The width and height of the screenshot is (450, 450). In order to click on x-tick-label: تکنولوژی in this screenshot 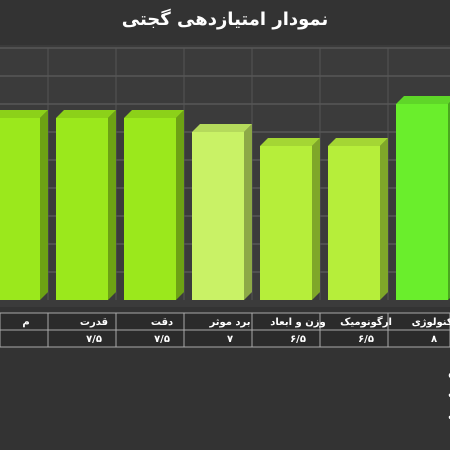, I will do `click(431, 322)`.